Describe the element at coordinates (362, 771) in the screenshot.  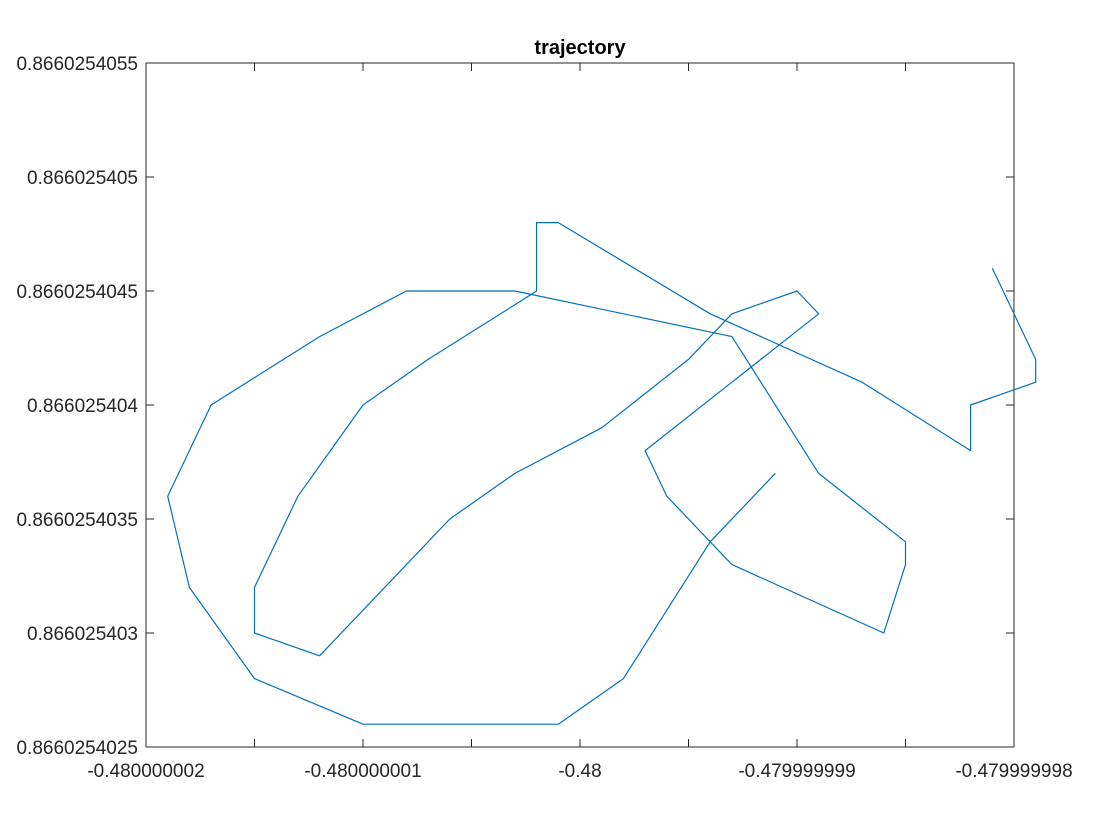
I see `x-tick-label: -0.480000001` at that location.